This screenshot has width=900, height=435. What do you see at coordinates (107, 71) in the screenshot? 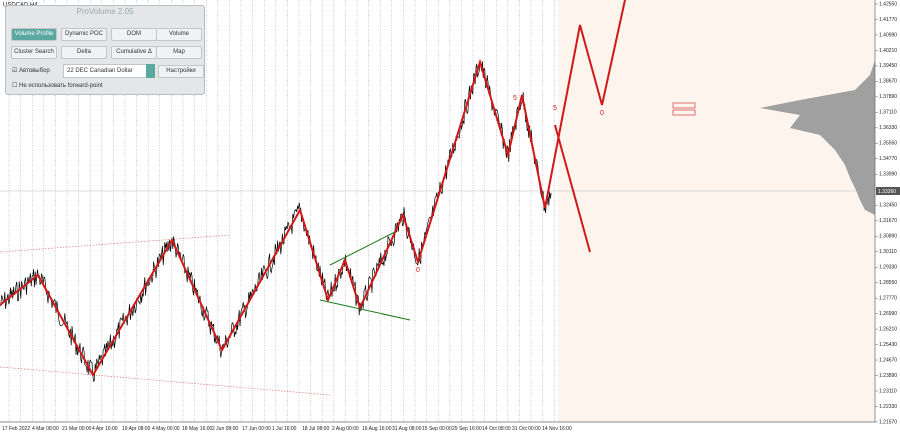
I see `dropdown: 22 DEC Canadian Dollar` at bounding box center [107, 71].